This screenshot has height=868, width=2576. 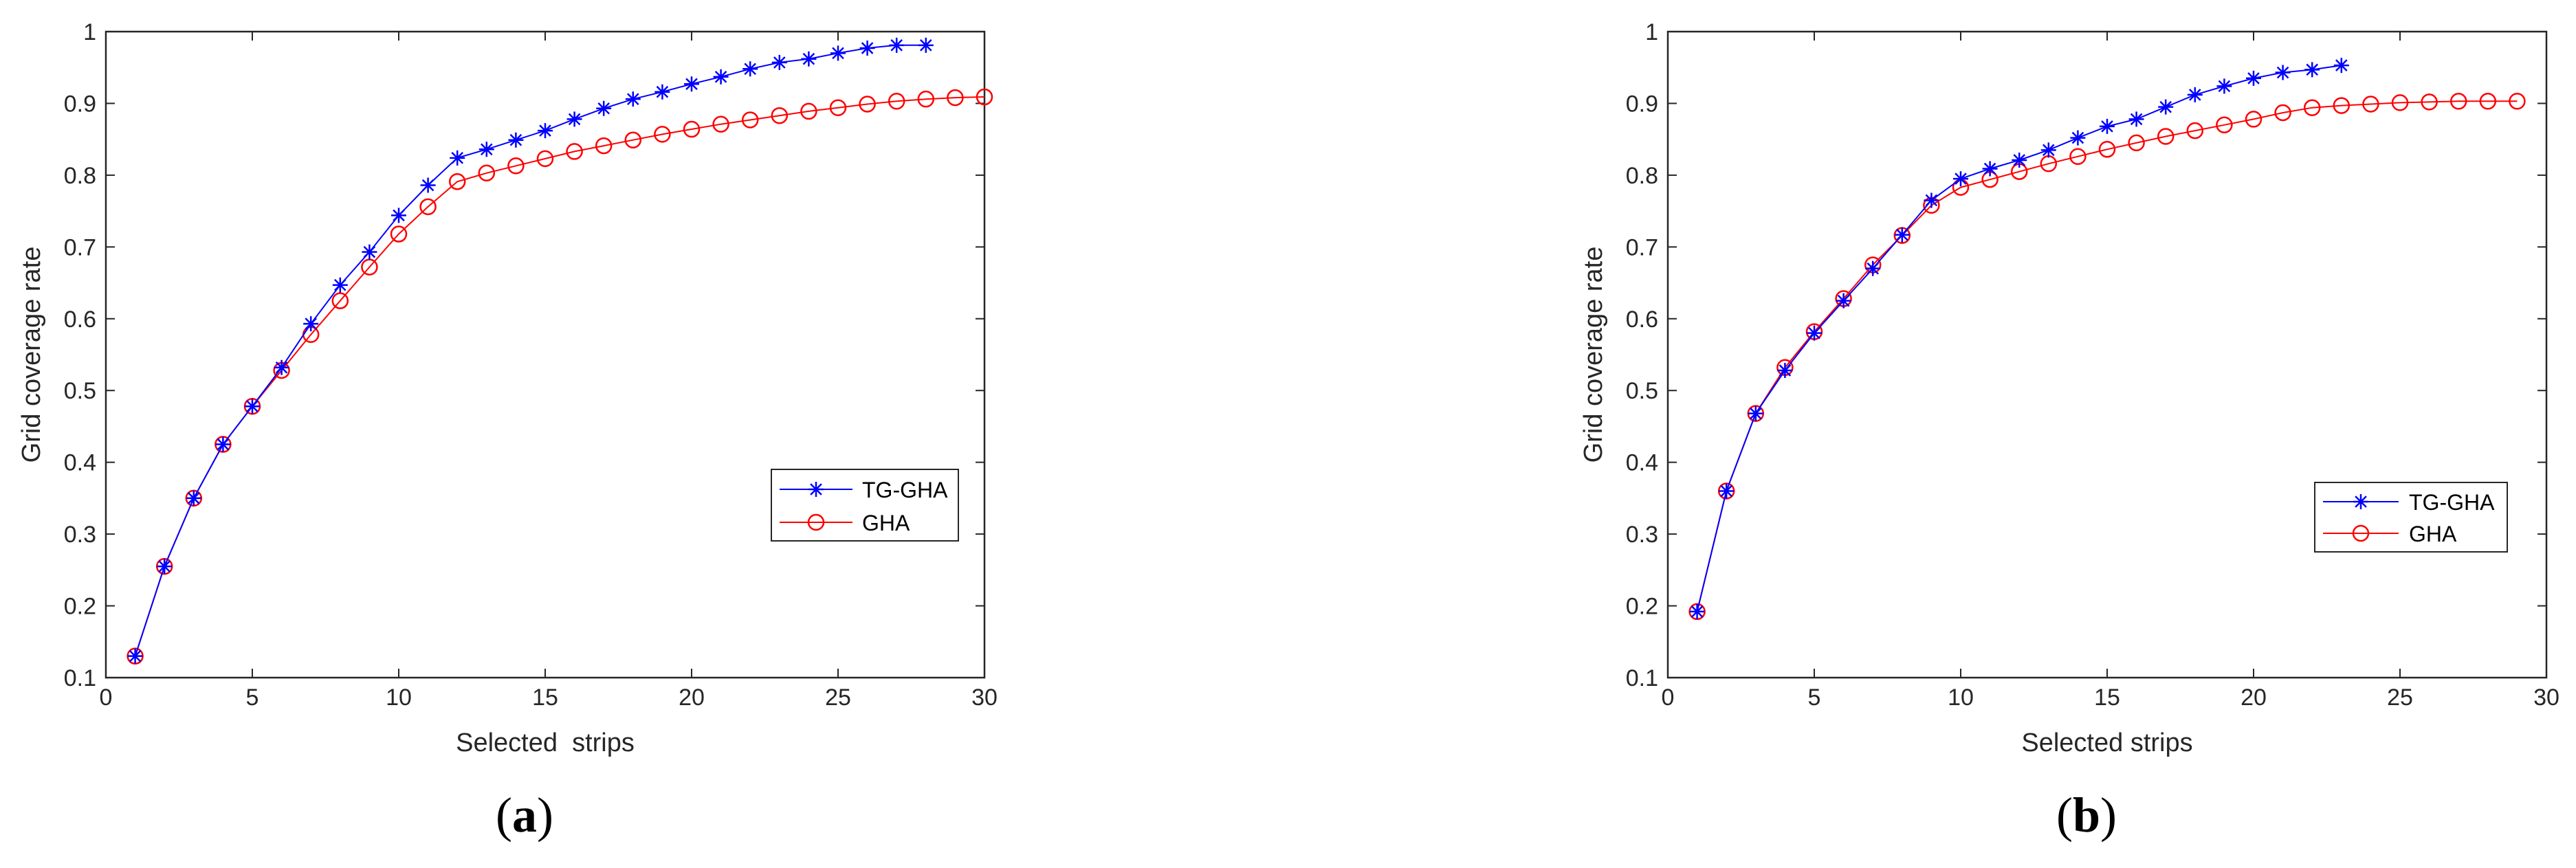 What do you see at coordinates (545, 815) in the screenshot?
I see `caption-close-paren: )` at bounding box center [545, 815].